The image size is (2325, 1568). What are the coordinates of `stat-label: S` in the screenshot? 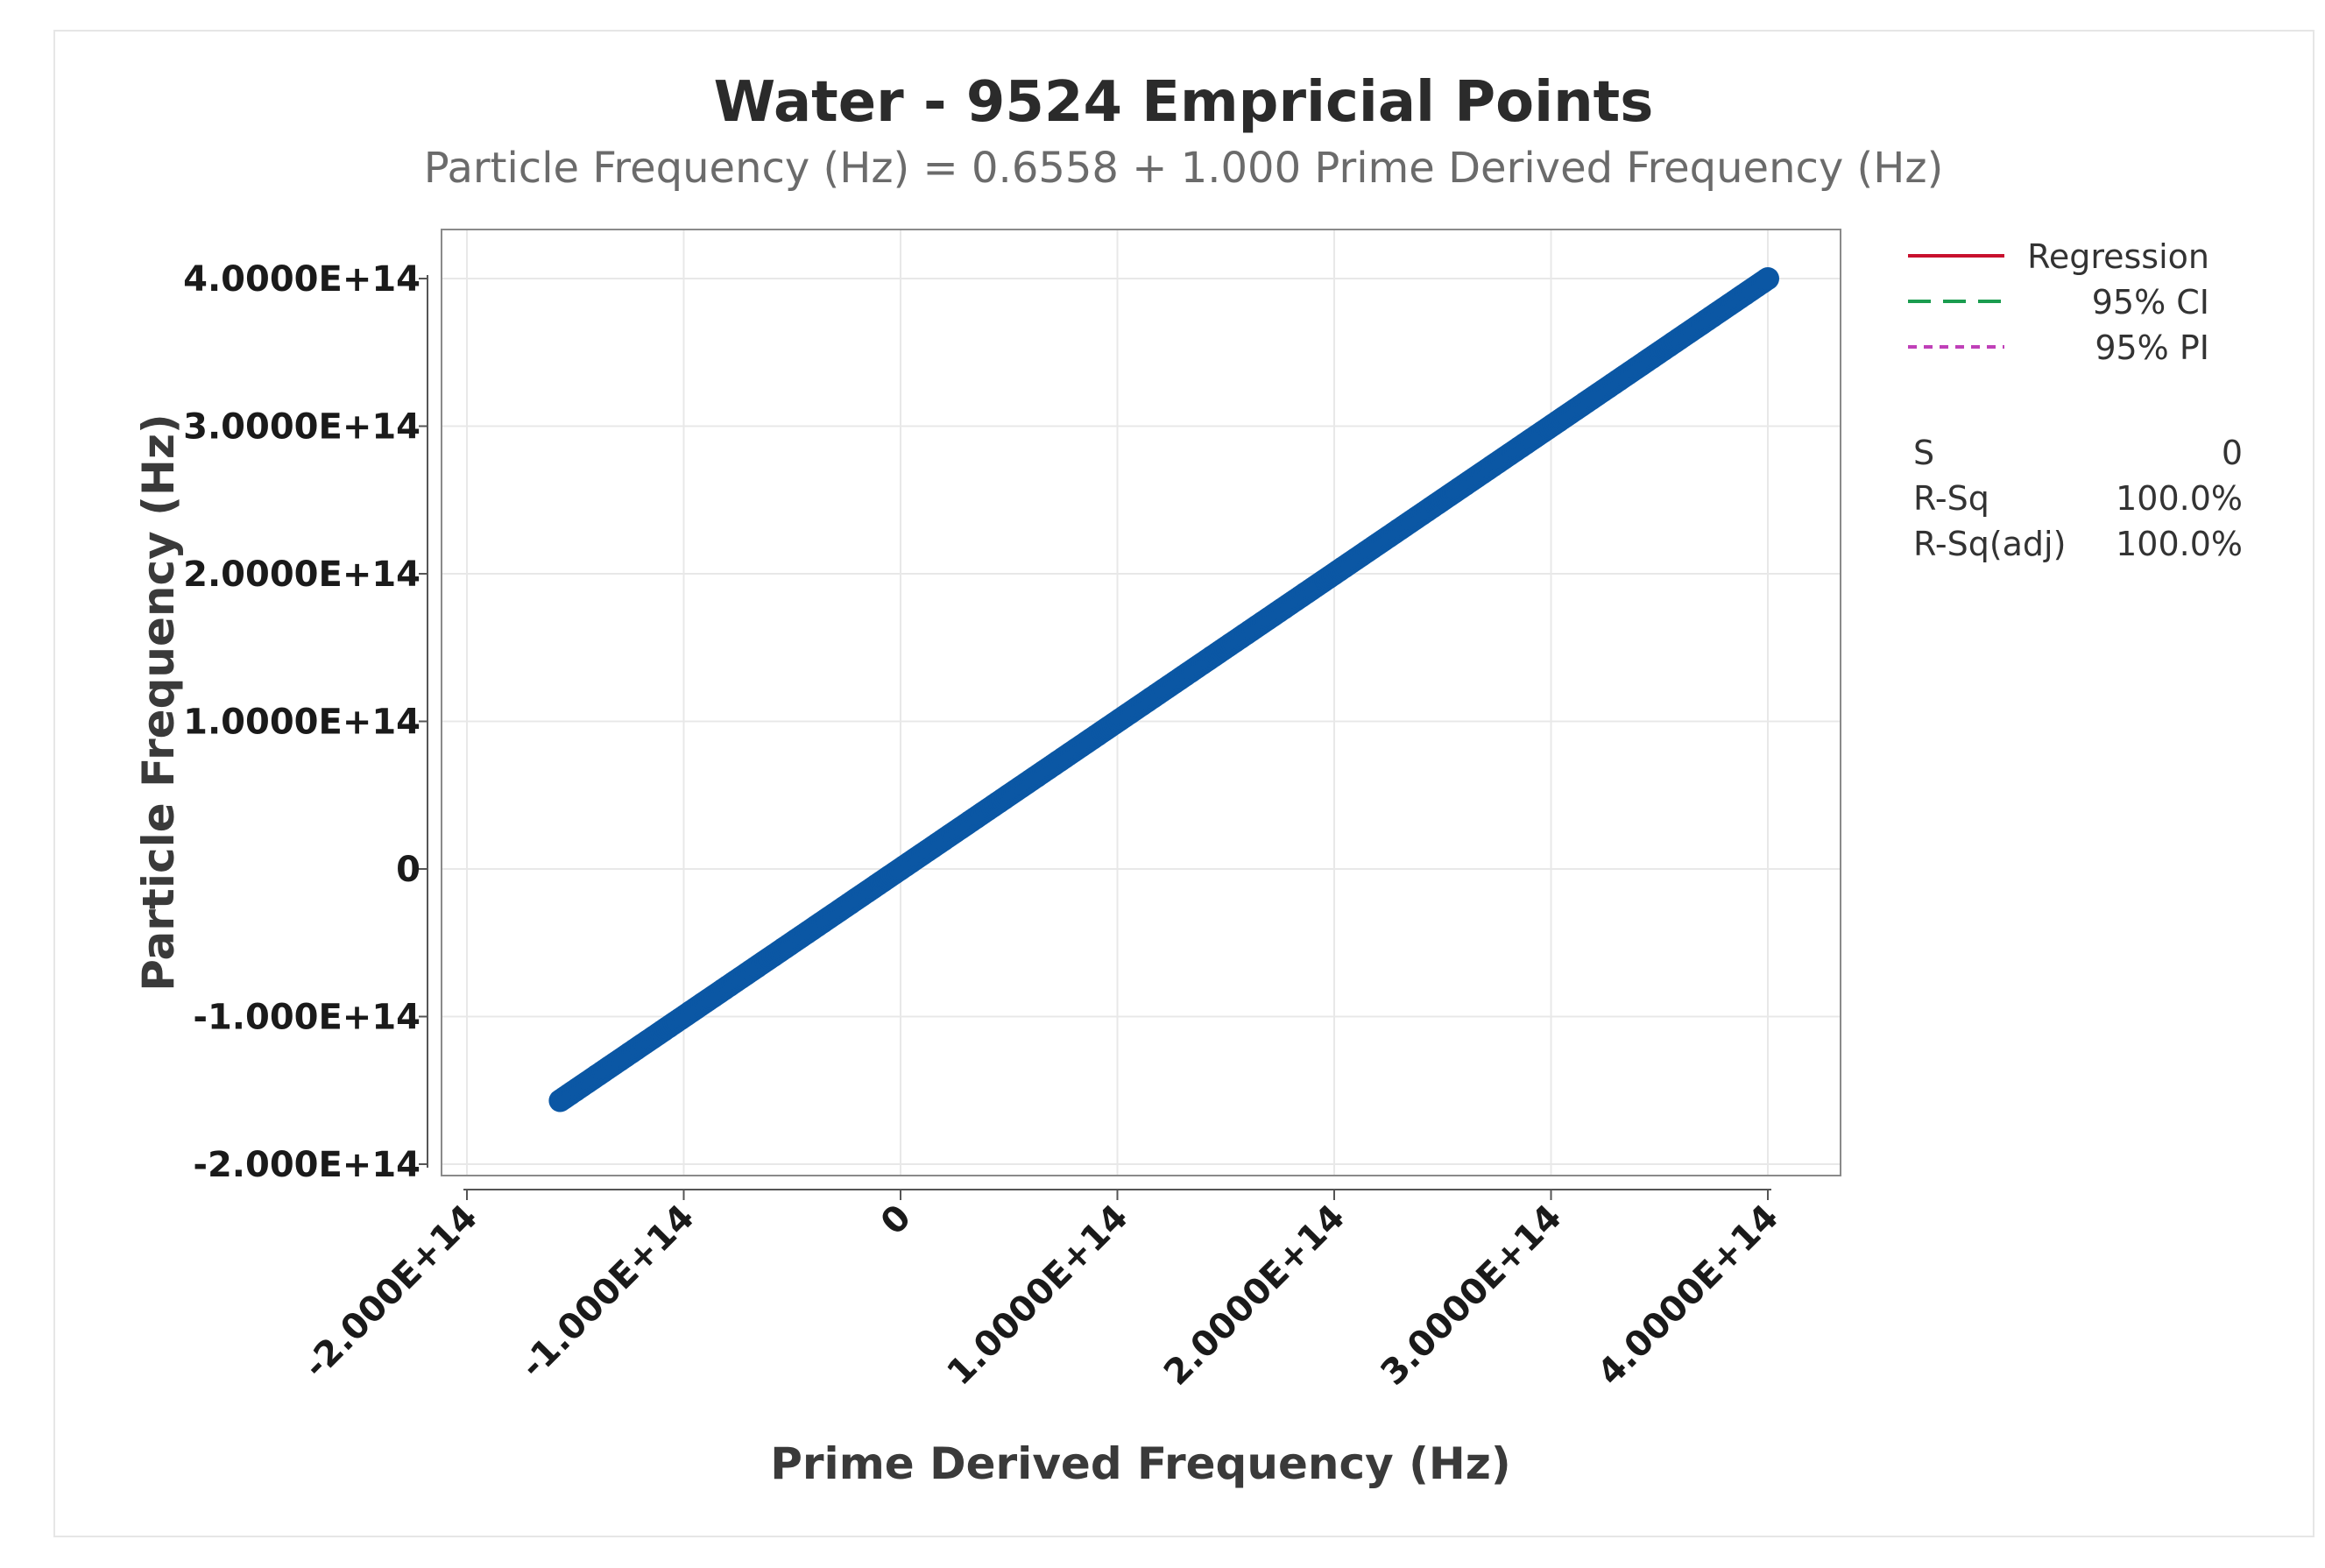 It's located at (1924, 453).